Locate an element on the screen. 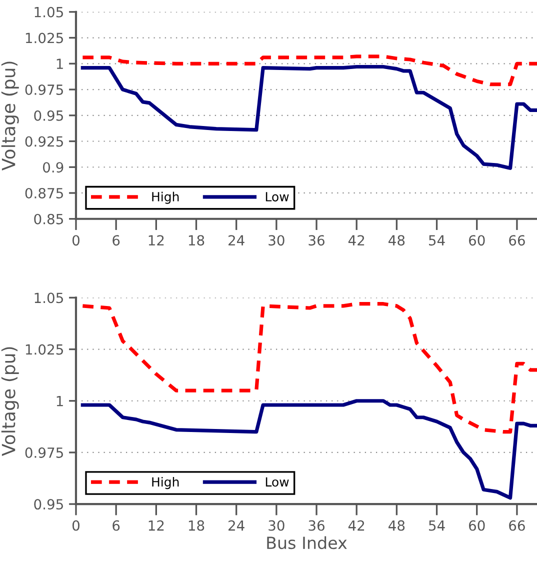 The image size is (537, 567). x-axis-title: Bus Index is located at coordinates (307, 543).